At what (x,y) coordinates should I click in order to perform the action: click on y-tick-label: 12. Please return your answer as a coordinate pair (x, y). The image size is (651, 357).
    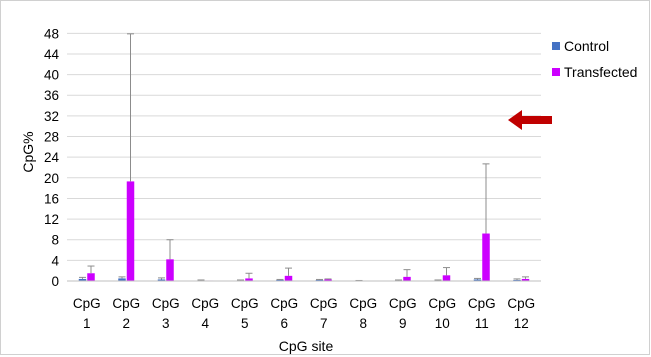
    Looking at the image, I should click on (51, 219).